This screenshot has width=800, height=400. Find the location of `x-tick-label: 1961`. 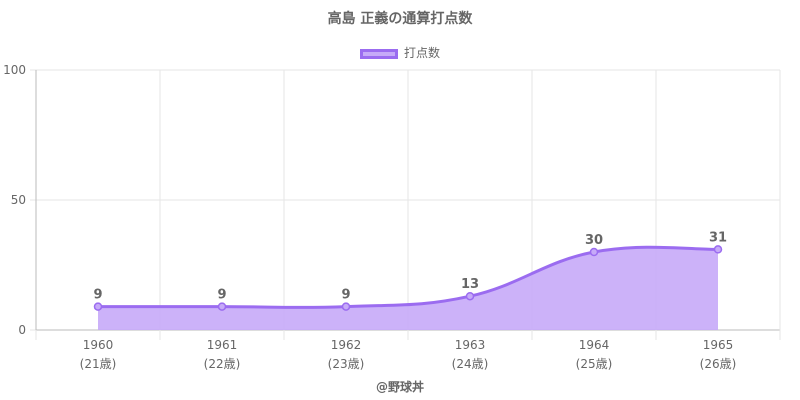

x-tick-label: 1961 is located at coordinates (222, 345).